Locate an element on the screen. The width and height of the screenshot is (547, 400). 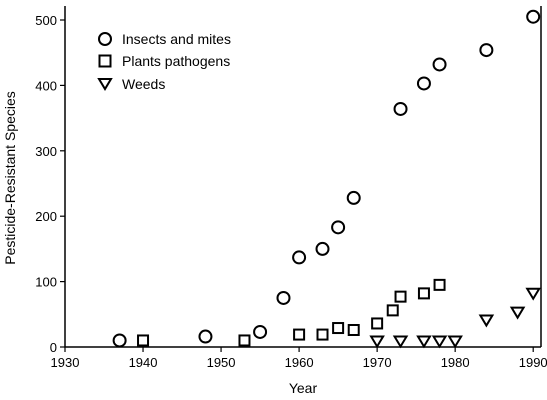
y-tick-label-500: 500 is located at coordinates (46, 20).